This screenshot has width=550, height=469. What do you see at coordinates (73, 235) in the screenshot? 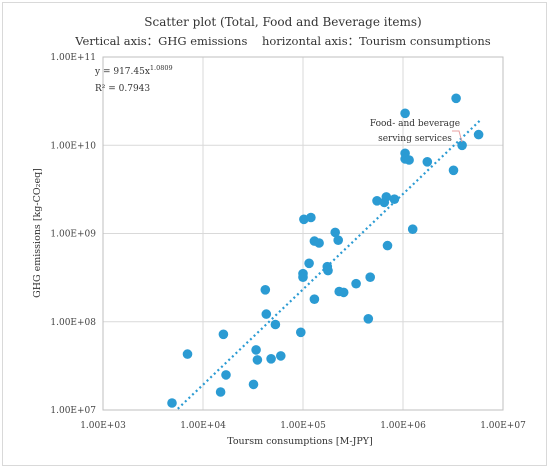
I see `y-tick-label: 1.00E+09` at bounding box center [73, 235].